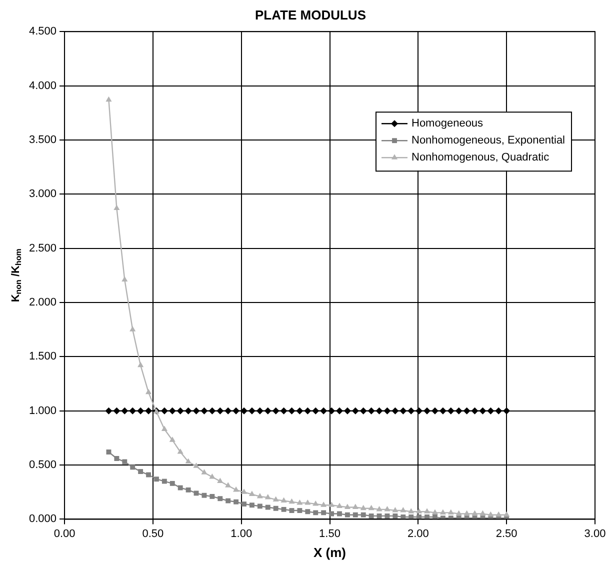 The height and width of the screenshot is (567, 615). Describe the element at coordinates (310, 14) in the screenshot. I see `chart-title: PLATE MODULUS` at that location.